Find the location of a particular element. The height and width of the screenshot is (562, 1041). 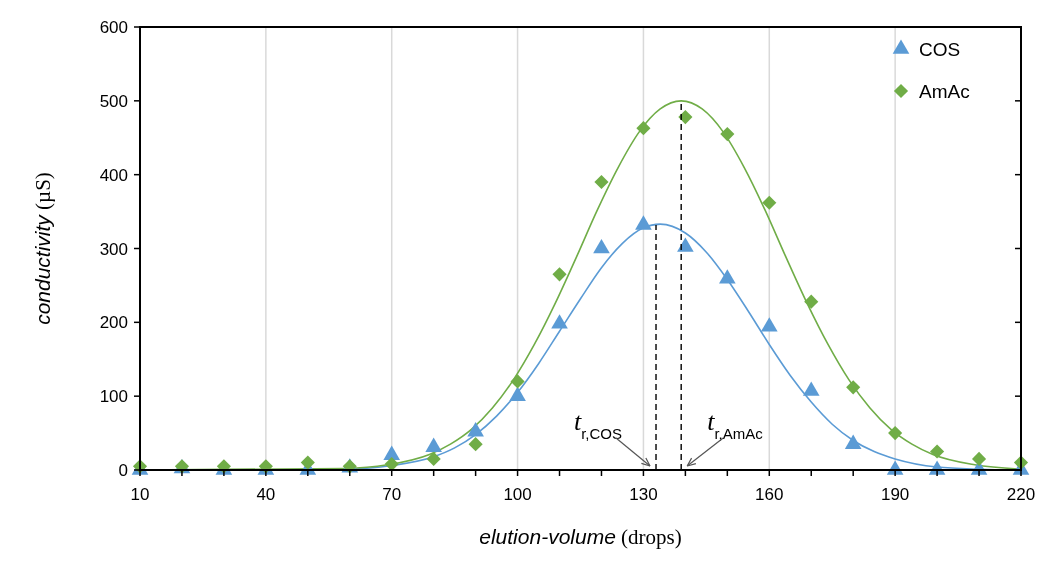

x-tick-label: 100 is located at coordinates (517, 494).